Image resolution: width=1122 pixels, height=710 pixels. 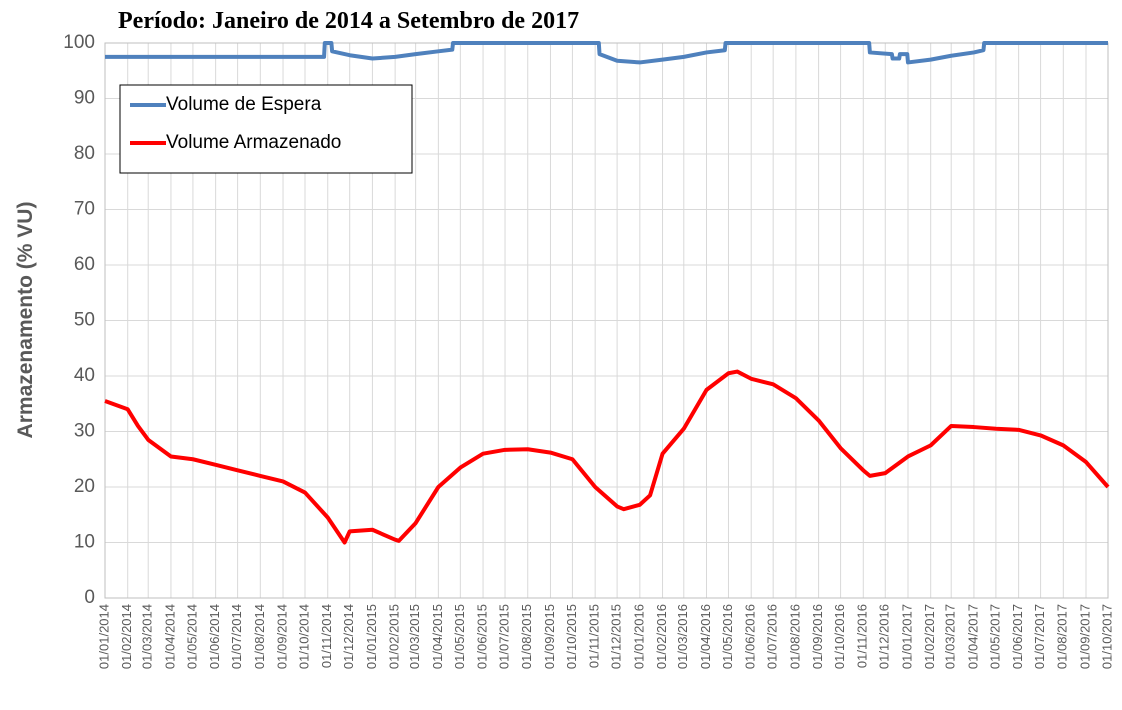 I want to click on y-tick-label: 20, so click(x=84, y=486).